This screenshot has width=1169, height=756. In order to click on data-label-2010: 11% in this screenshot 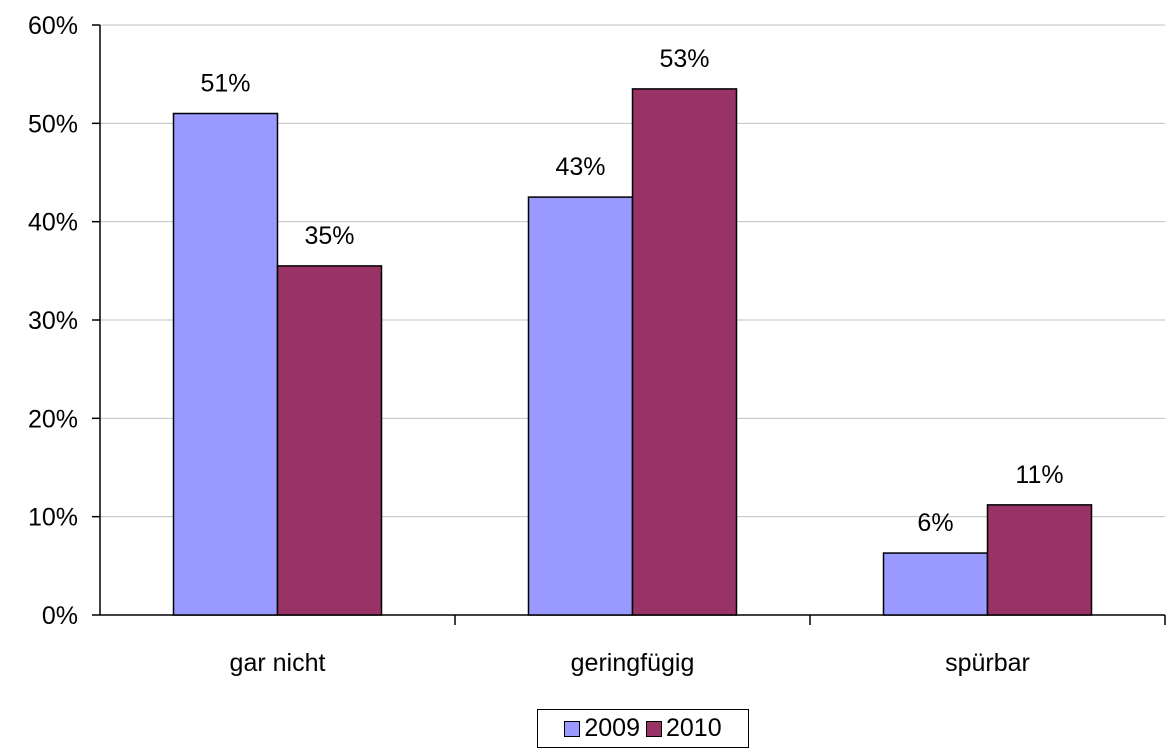, I will do `click(1039, 475)`.